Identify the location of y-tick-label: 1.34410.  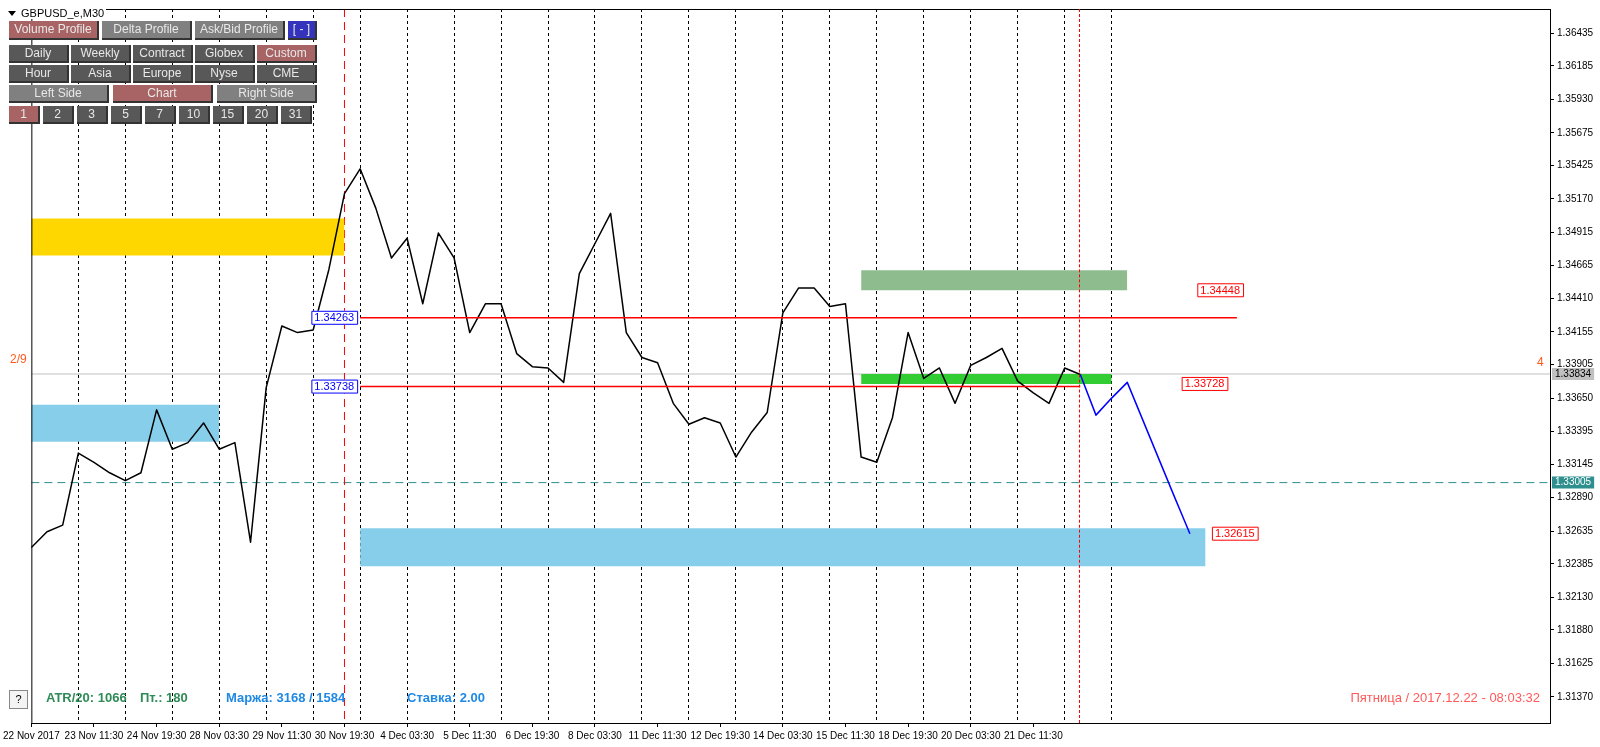
(1575, 298).